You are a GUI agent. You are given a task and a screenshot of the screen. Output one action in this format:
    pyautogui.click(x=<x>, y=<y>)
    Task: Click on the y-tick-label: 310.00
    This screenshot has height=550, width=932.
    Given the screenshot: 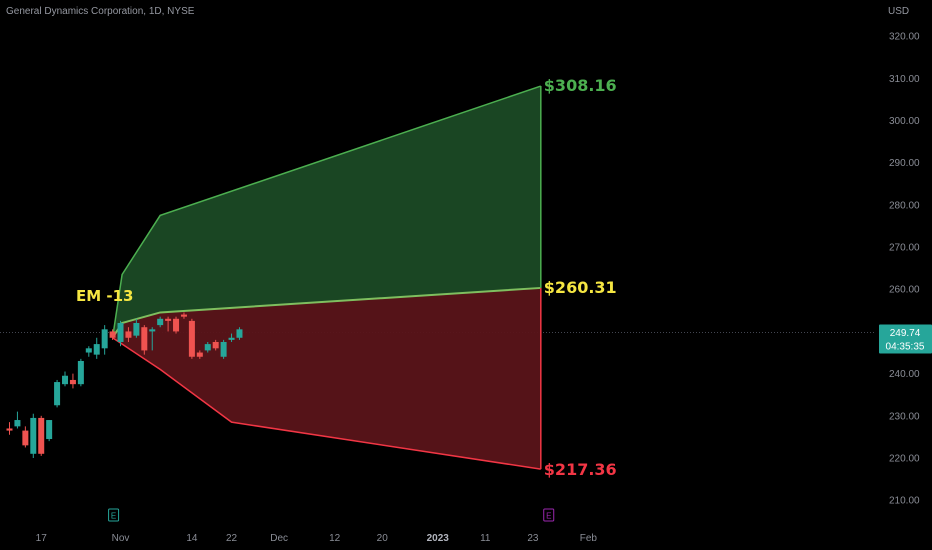 What is the action you would take?
    pyautogui.click(x=904, y=79)
    